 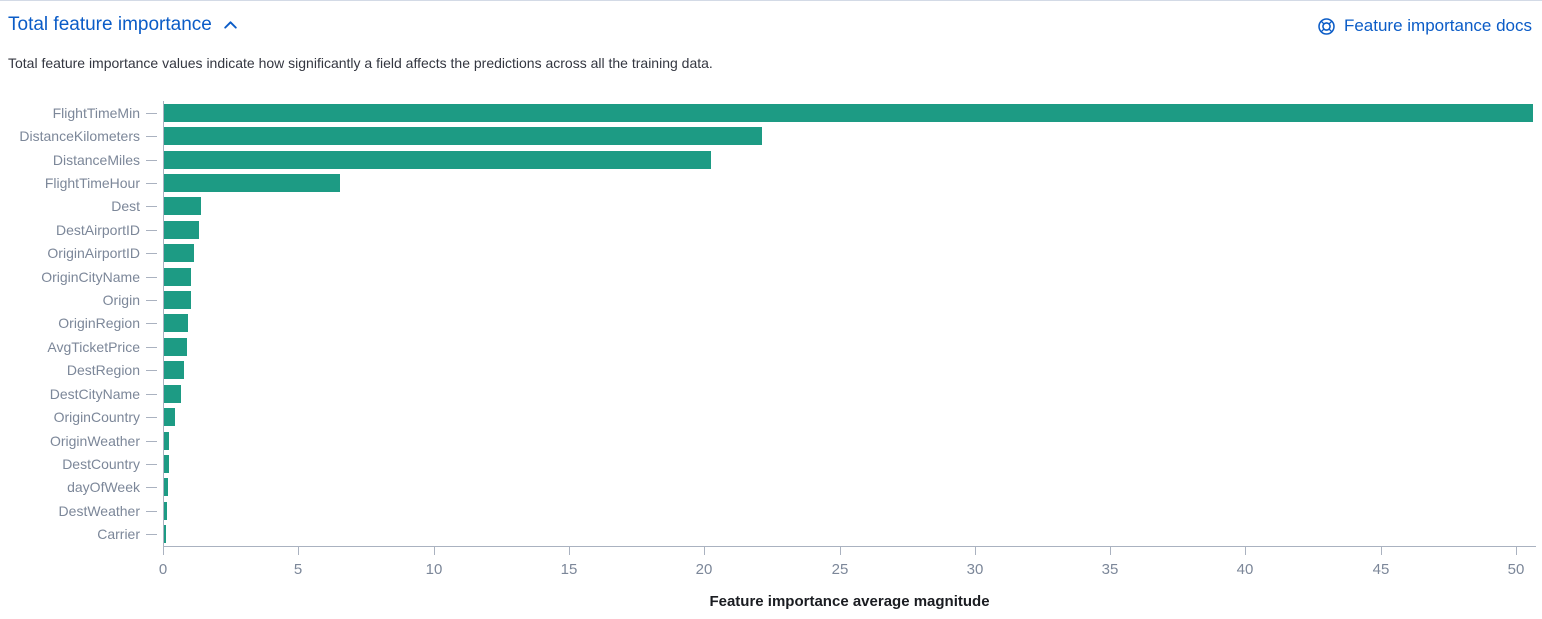 What do you see at coordinates (101, 464) in the screenshot?
I see `y-axis-label: DestCountry` at bounding box center [101, 464].